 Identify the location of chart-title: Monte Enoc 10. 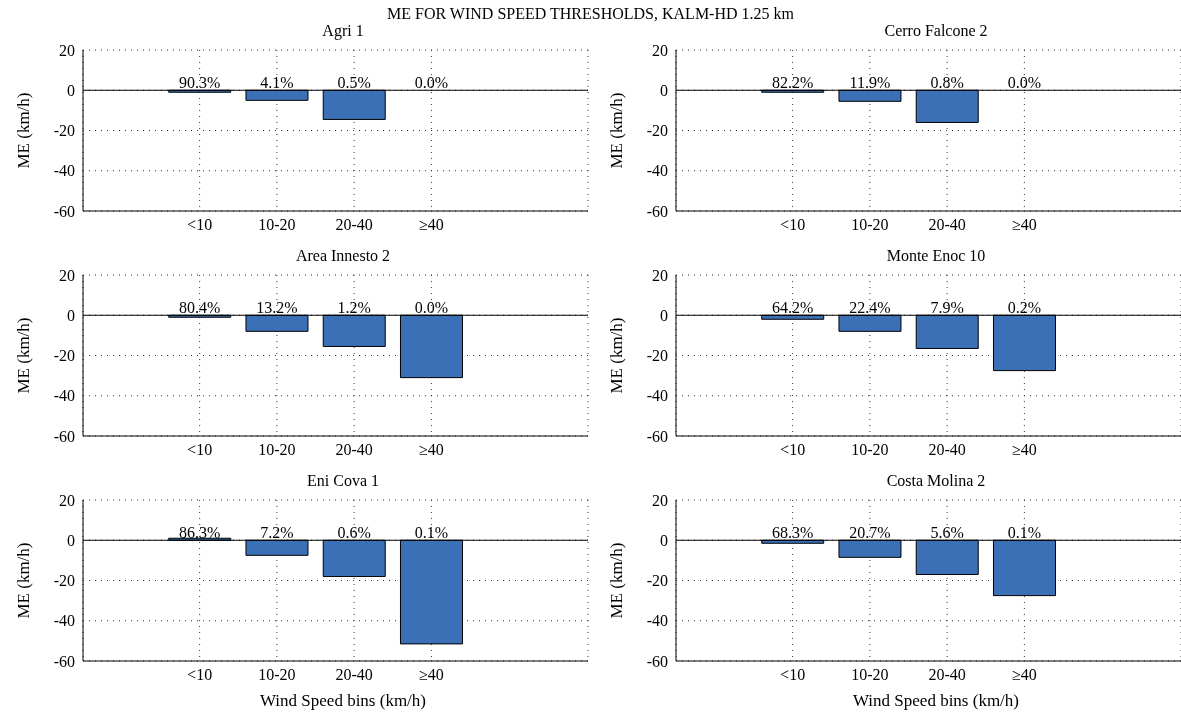
(936, 256).